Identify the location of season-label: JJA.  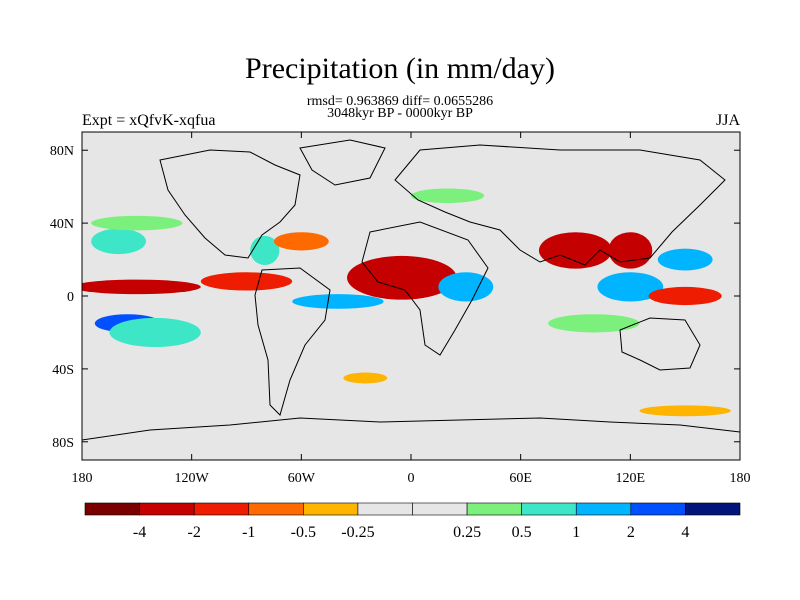
(727, 120).